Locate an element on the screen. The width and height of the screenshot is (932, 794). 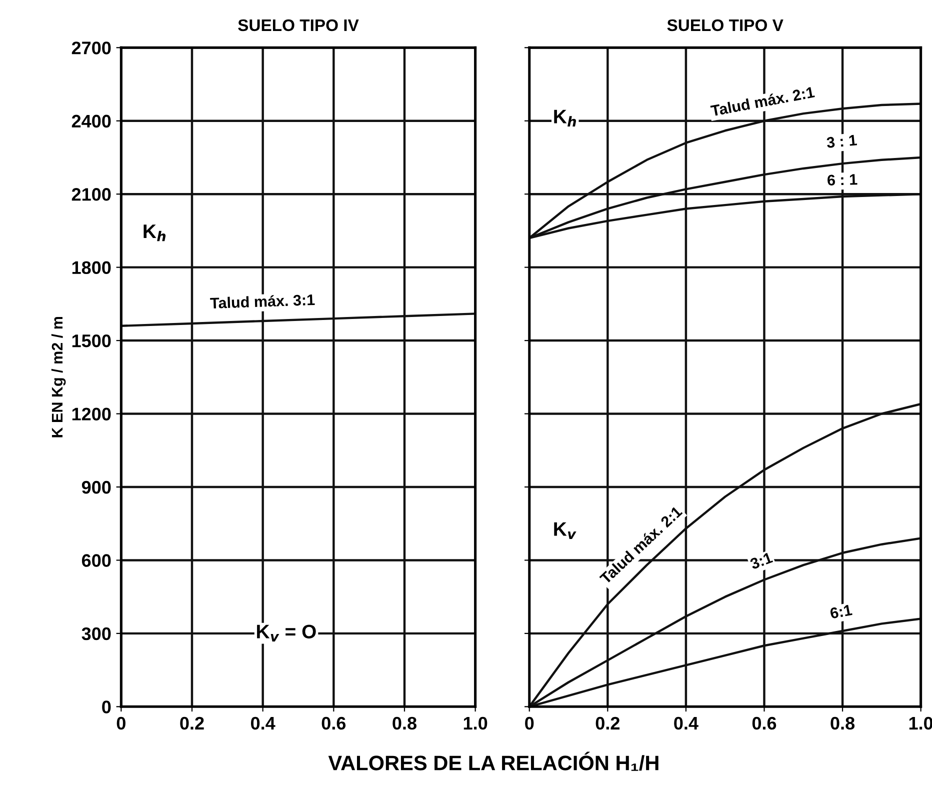
y-tick-label: 600 is located at coordinates (96, 560).